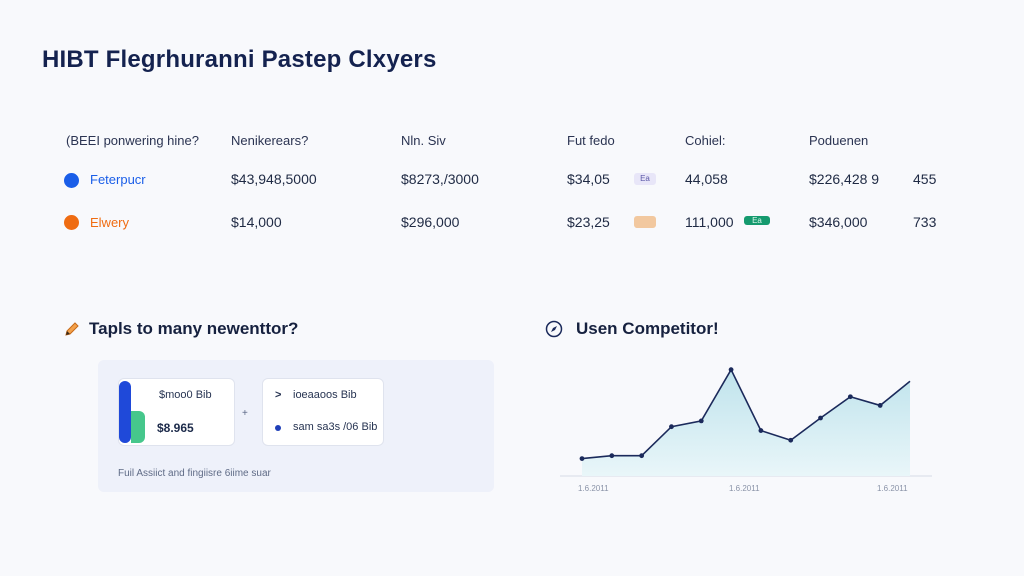  What do you see at coordinates (118, 179) in the screenshot?
I see `row-name: Feterpucr` at bounding box center [118, 179].